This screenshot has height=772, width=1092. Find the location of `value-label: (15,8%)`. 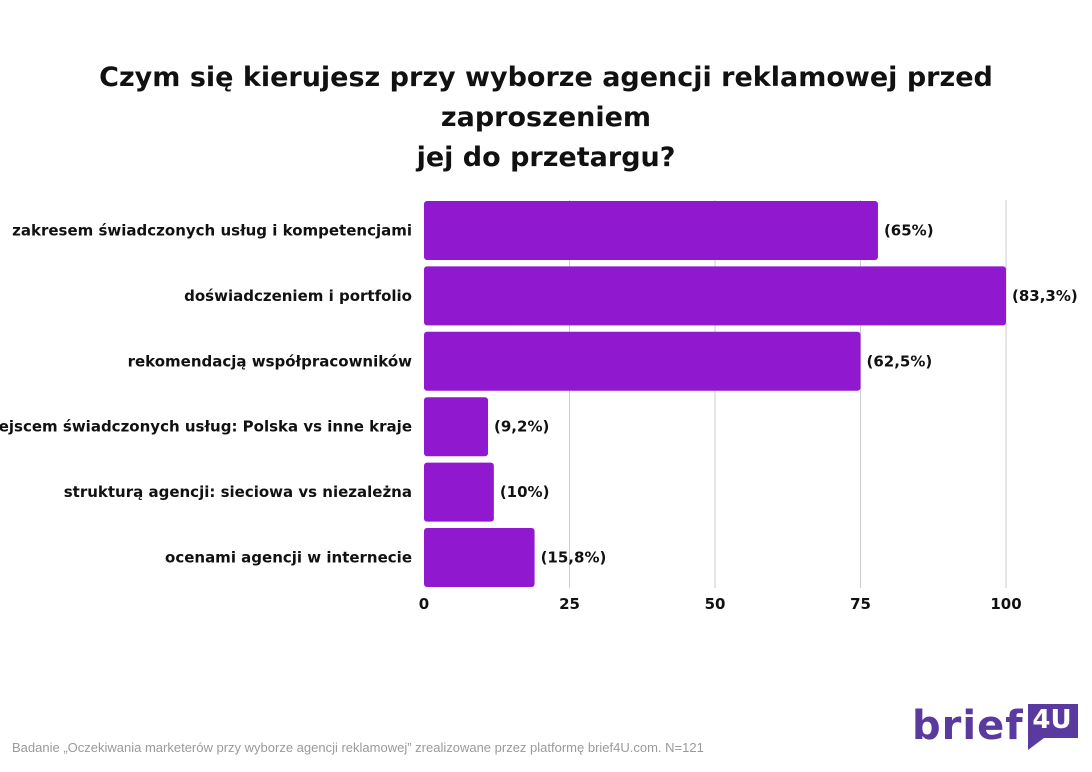

value-label: (15,8%) is located at coordinates (574, 558).